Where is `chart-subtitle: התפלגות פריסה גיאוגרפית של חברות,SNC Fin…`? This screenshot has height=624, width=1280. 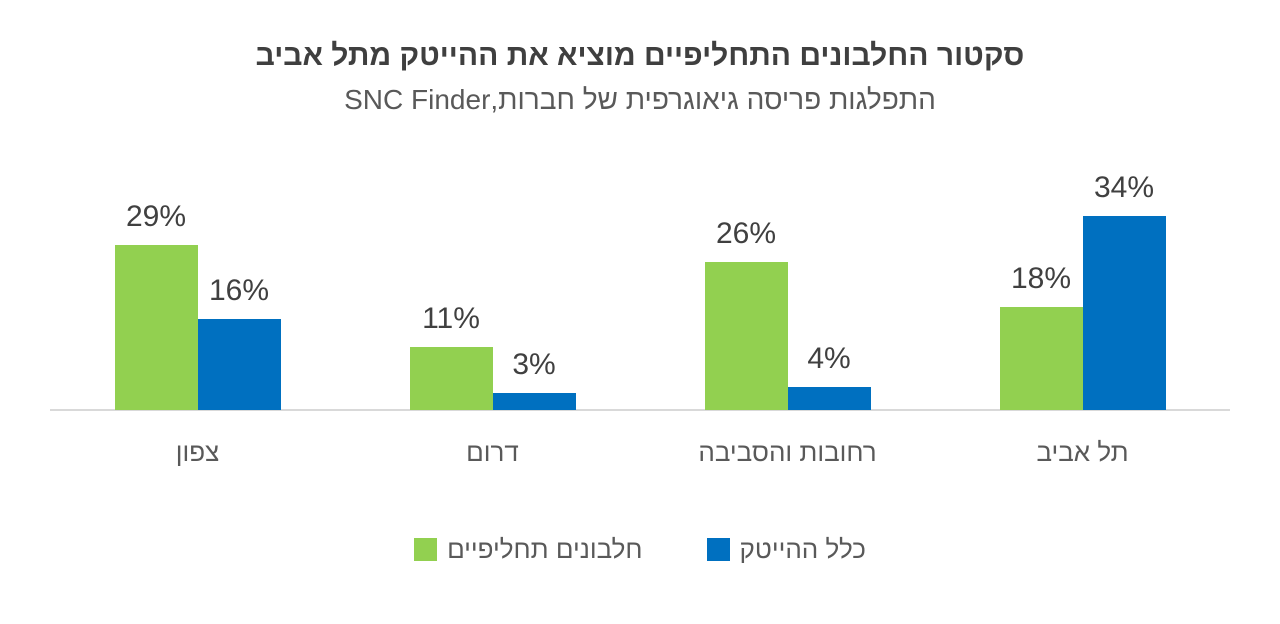
chart-subtitle: התפלגות פריסה גיאוגרפית של חברות,SNC Fin… is located at coordinates (640, 99).